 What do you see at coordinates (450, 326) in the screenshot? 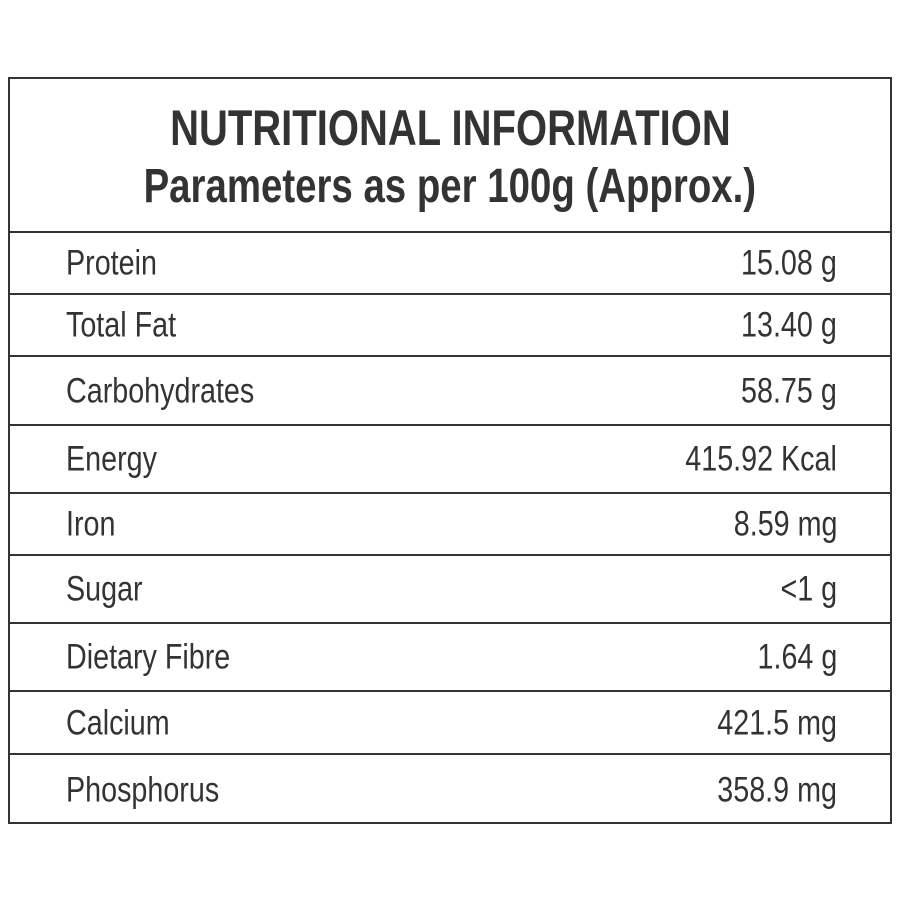
I see `table-row: Total Fat 13.40 g` at bounding box center [450, 326].